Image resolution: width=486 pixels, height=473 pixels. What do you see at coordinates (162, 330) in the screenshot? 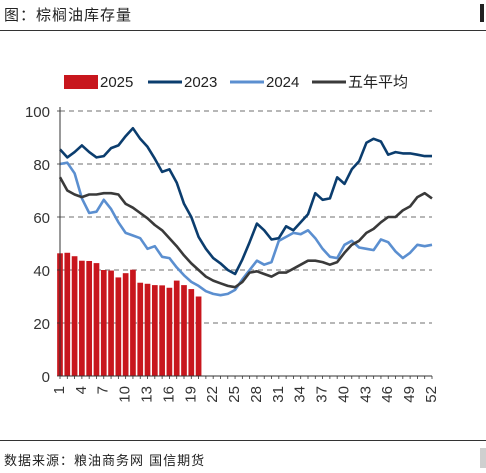
I see `bar-2025-wk15` at bounding box center [162, 330].